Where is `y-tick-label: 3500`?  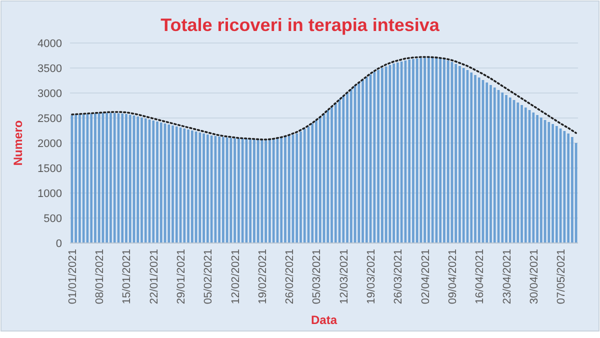 y-tick-label: 3500 is located at coordinates (50, 68).